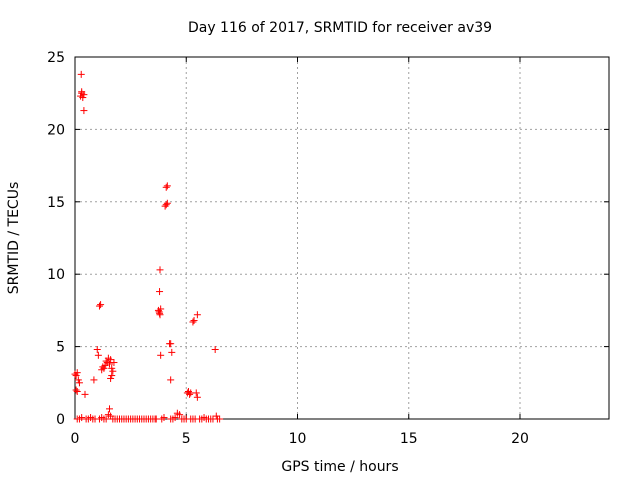  What do you see at coordinates (298, 439) in the screenshot?
I see `x-tick-label: 10` at bounding box center [298, 439].